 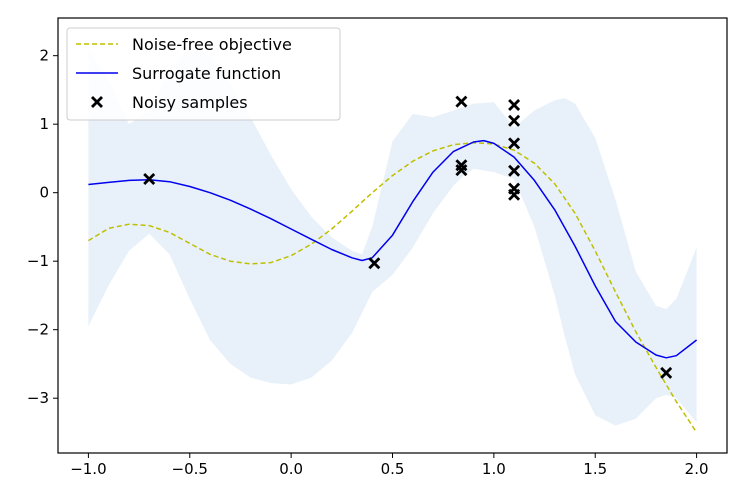 What do you see at coordinates (88, 469) in the screenshot?
I see `x-tick-label: −1.0` at bounding box center [88, 469].